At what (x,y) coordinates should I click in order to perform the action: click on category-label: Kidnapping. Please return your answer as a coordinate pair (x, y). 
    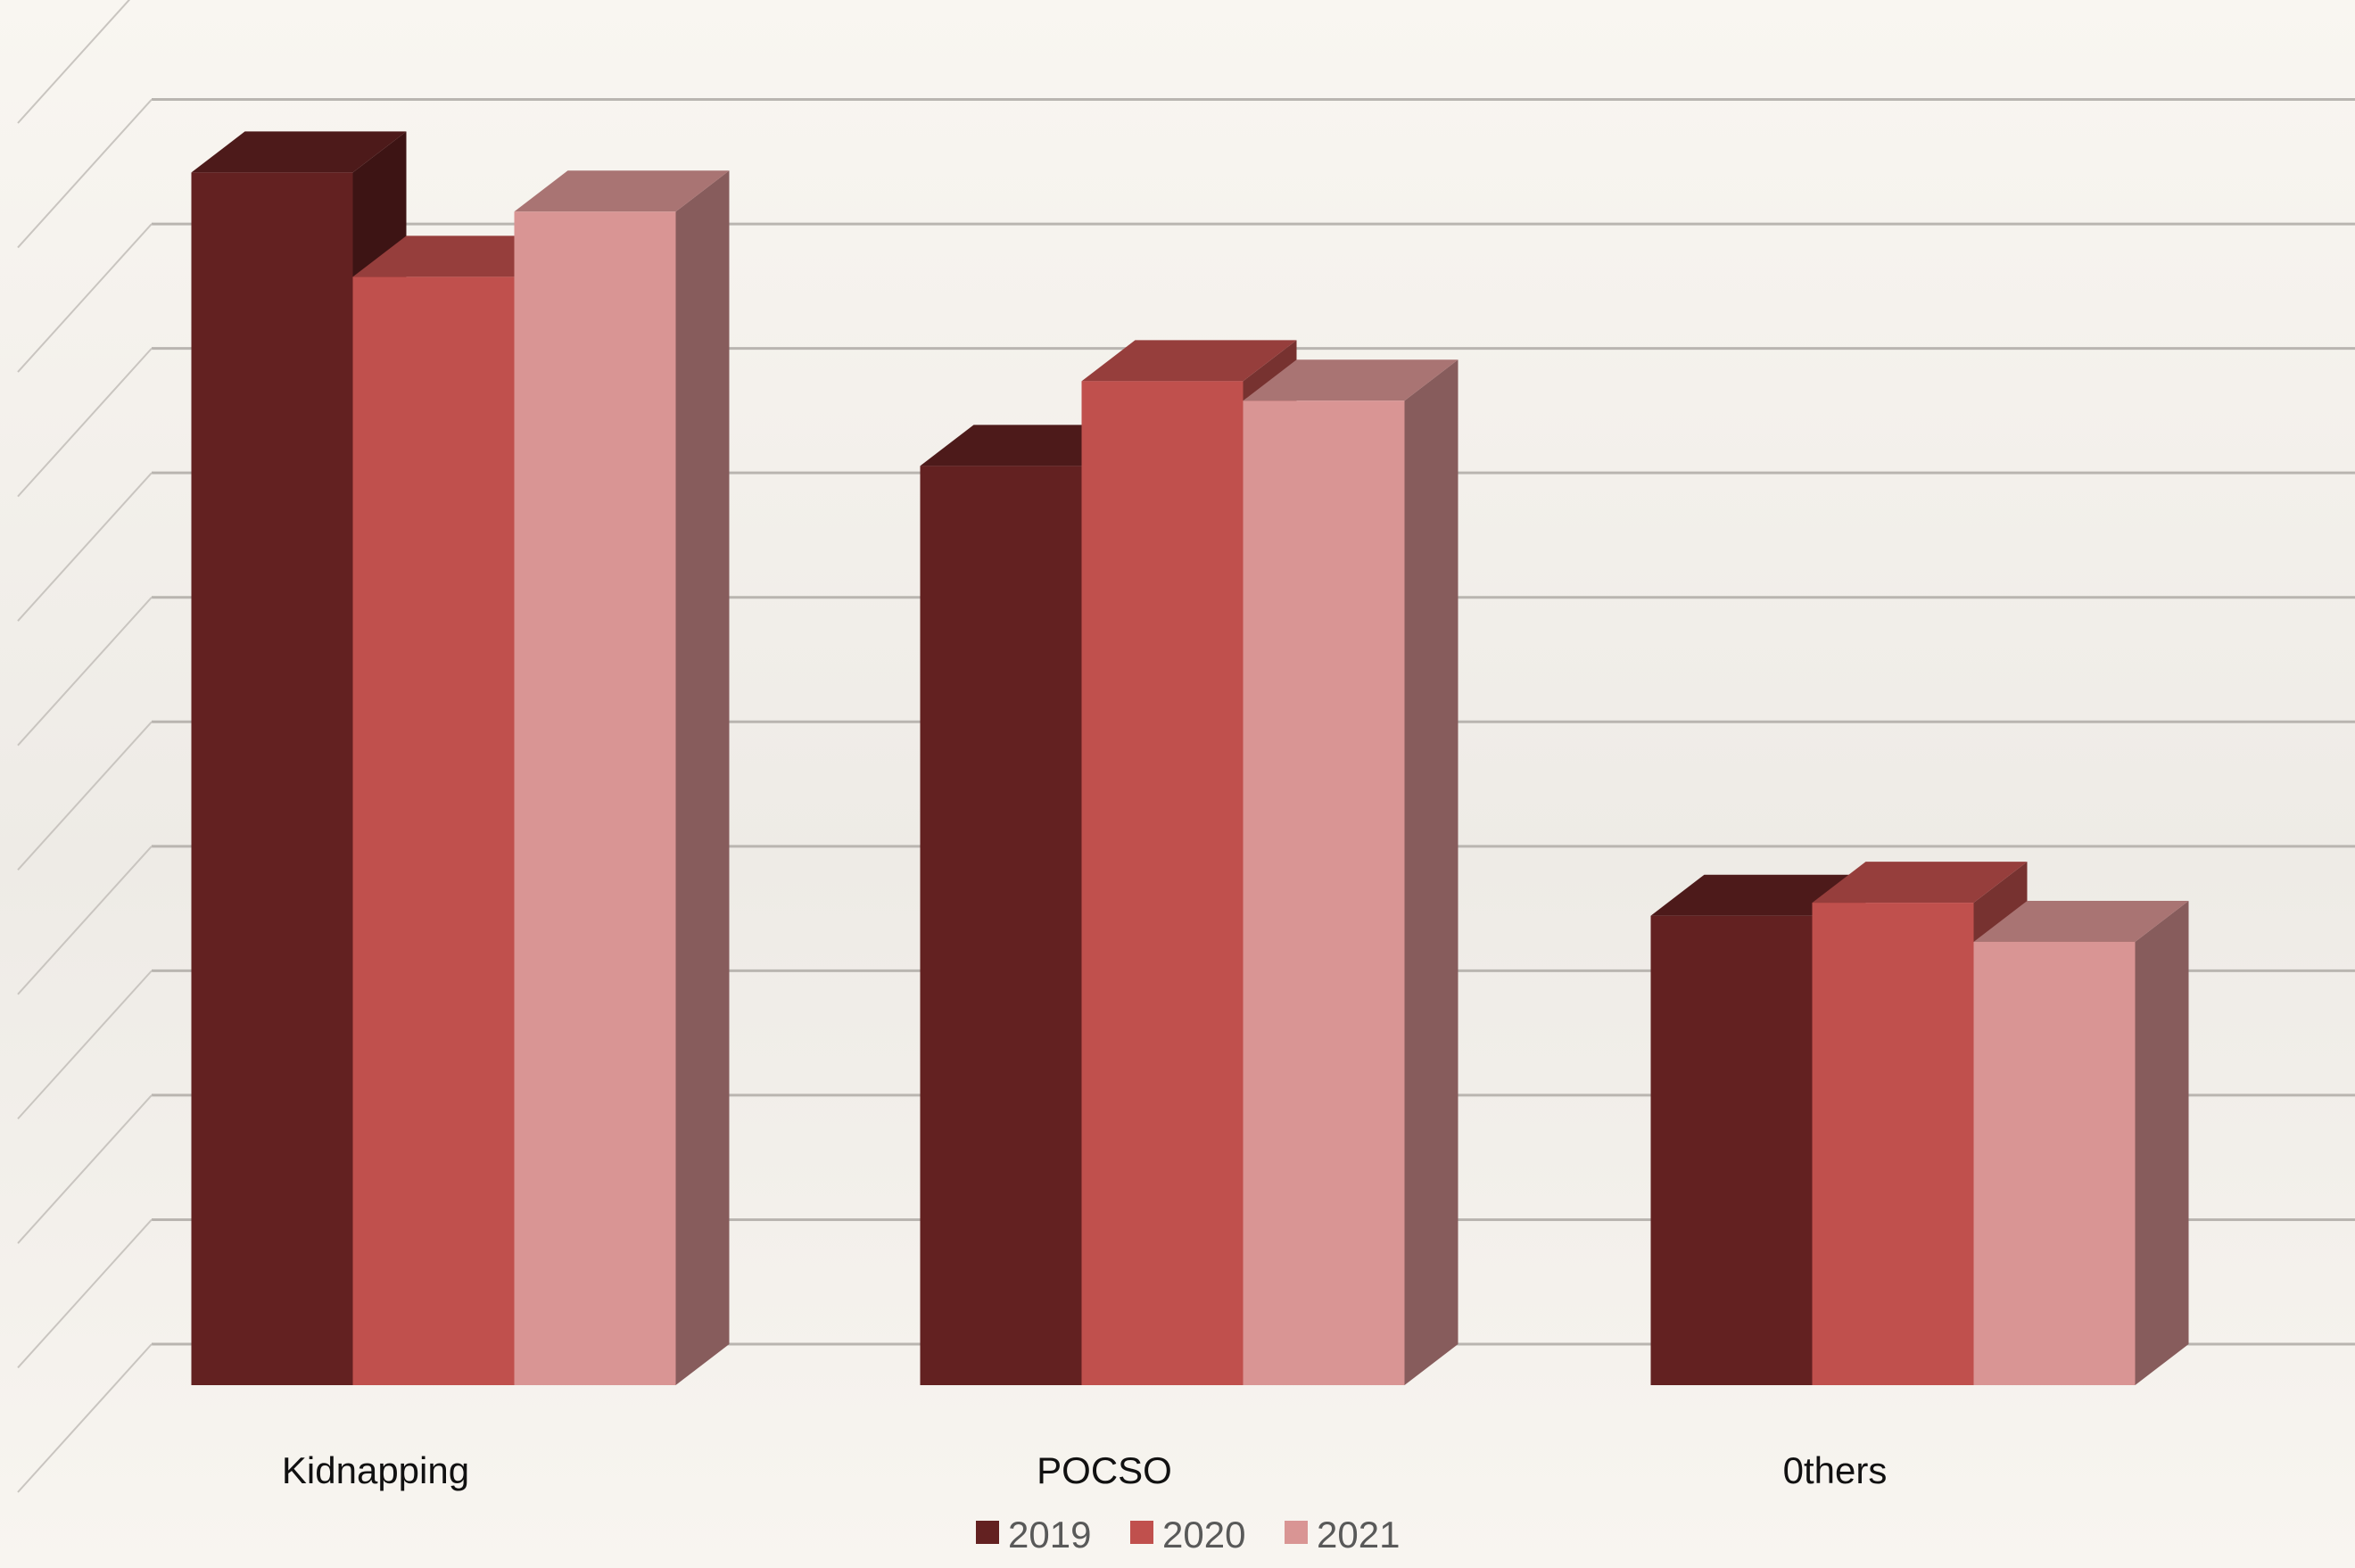
    Looking at the image, I should click on (375, 1470).